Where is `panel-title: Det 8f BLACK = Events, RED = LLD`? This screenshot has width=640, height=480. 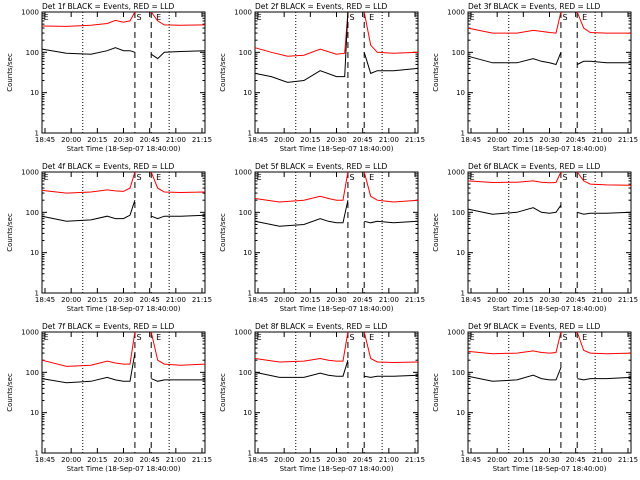 panel-title: Det 8f BLACK = Events, RED = LLD is located at coordinates (321, 326).